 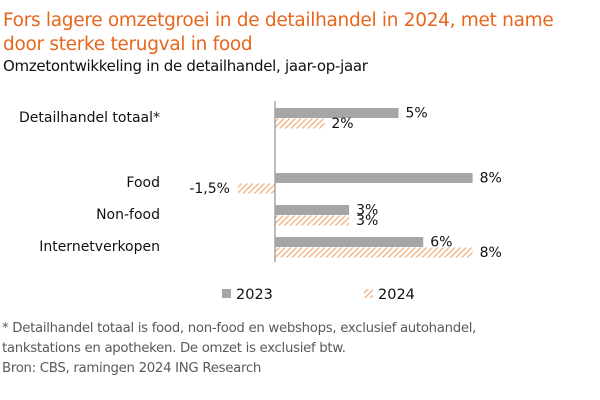 What do you see at coordinates (342, 124) in the screenshot?
I see `data-label-2024-detailhandel-totaal: 2%` at bounding box center [342, 124].